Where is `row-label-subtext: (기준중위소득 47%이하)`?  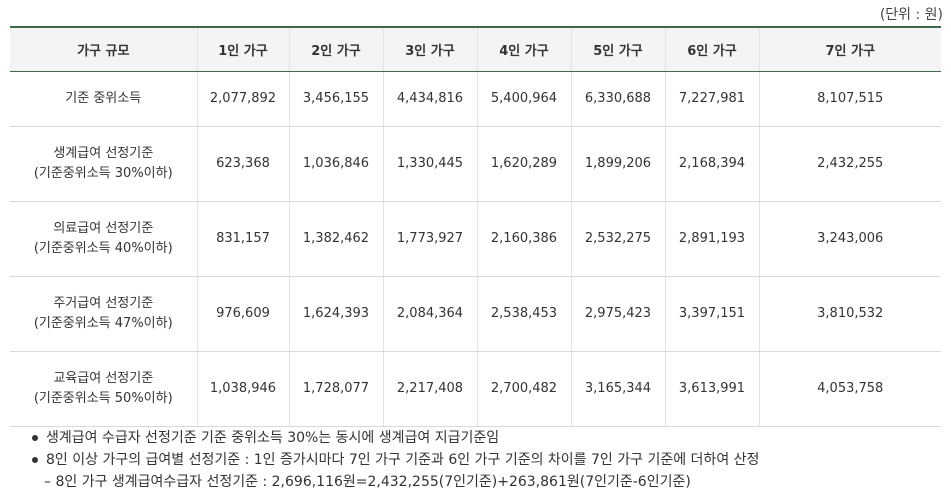
row-label-subtext: (기준중위소득 47%이하) is located at coordinates (103, 323).